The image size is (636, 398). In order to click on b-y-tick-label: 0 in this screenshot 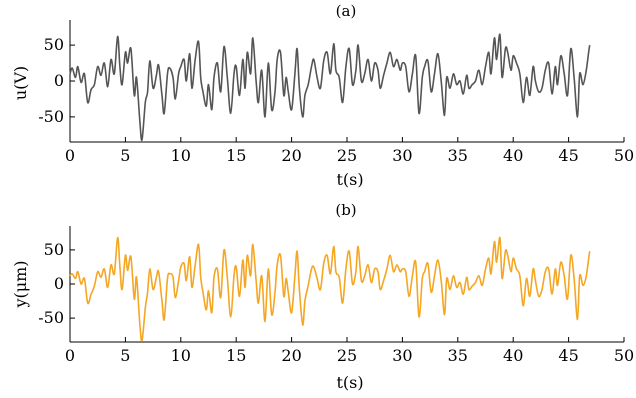, I will do `click(59, 283)`.